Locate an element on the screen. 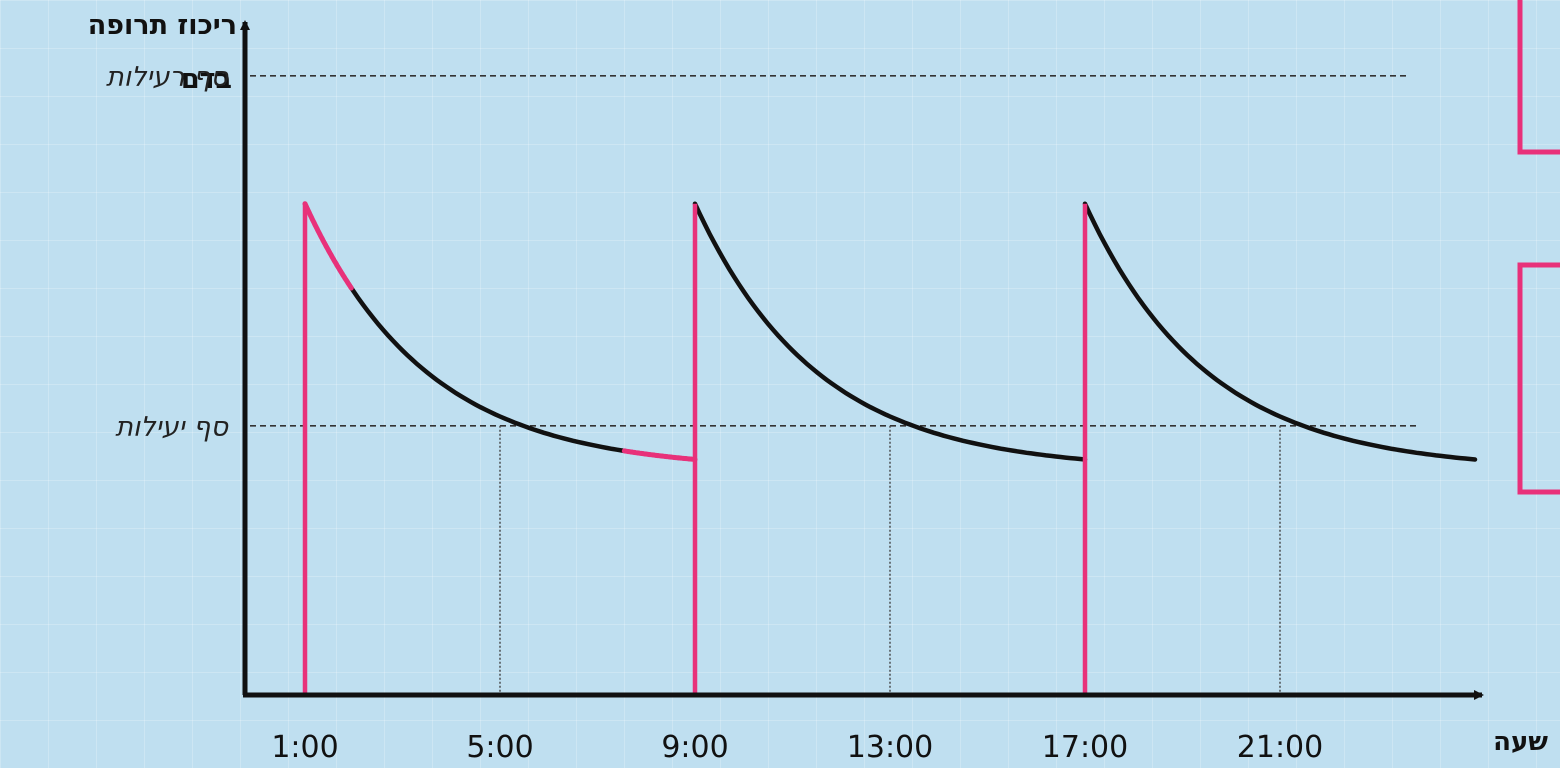  threshold-label-0: סף רעילות is located at coordinates (167, 77).